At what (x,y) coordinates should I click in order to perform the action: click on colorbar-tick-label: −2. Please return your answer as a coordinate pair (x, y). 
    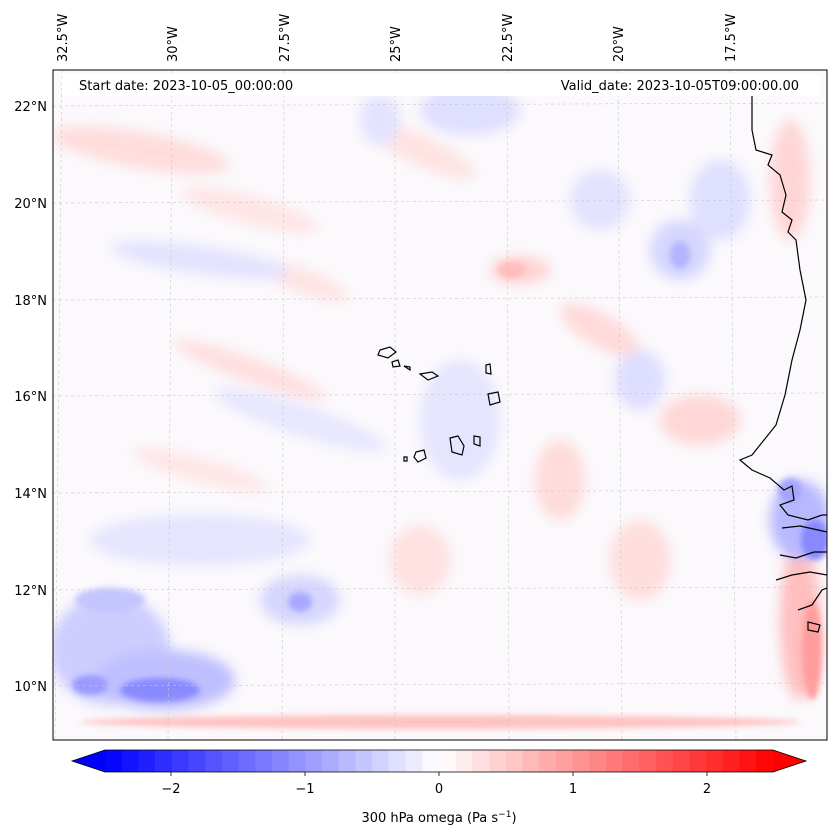
    Looking at the image, I should click on (170, 789).